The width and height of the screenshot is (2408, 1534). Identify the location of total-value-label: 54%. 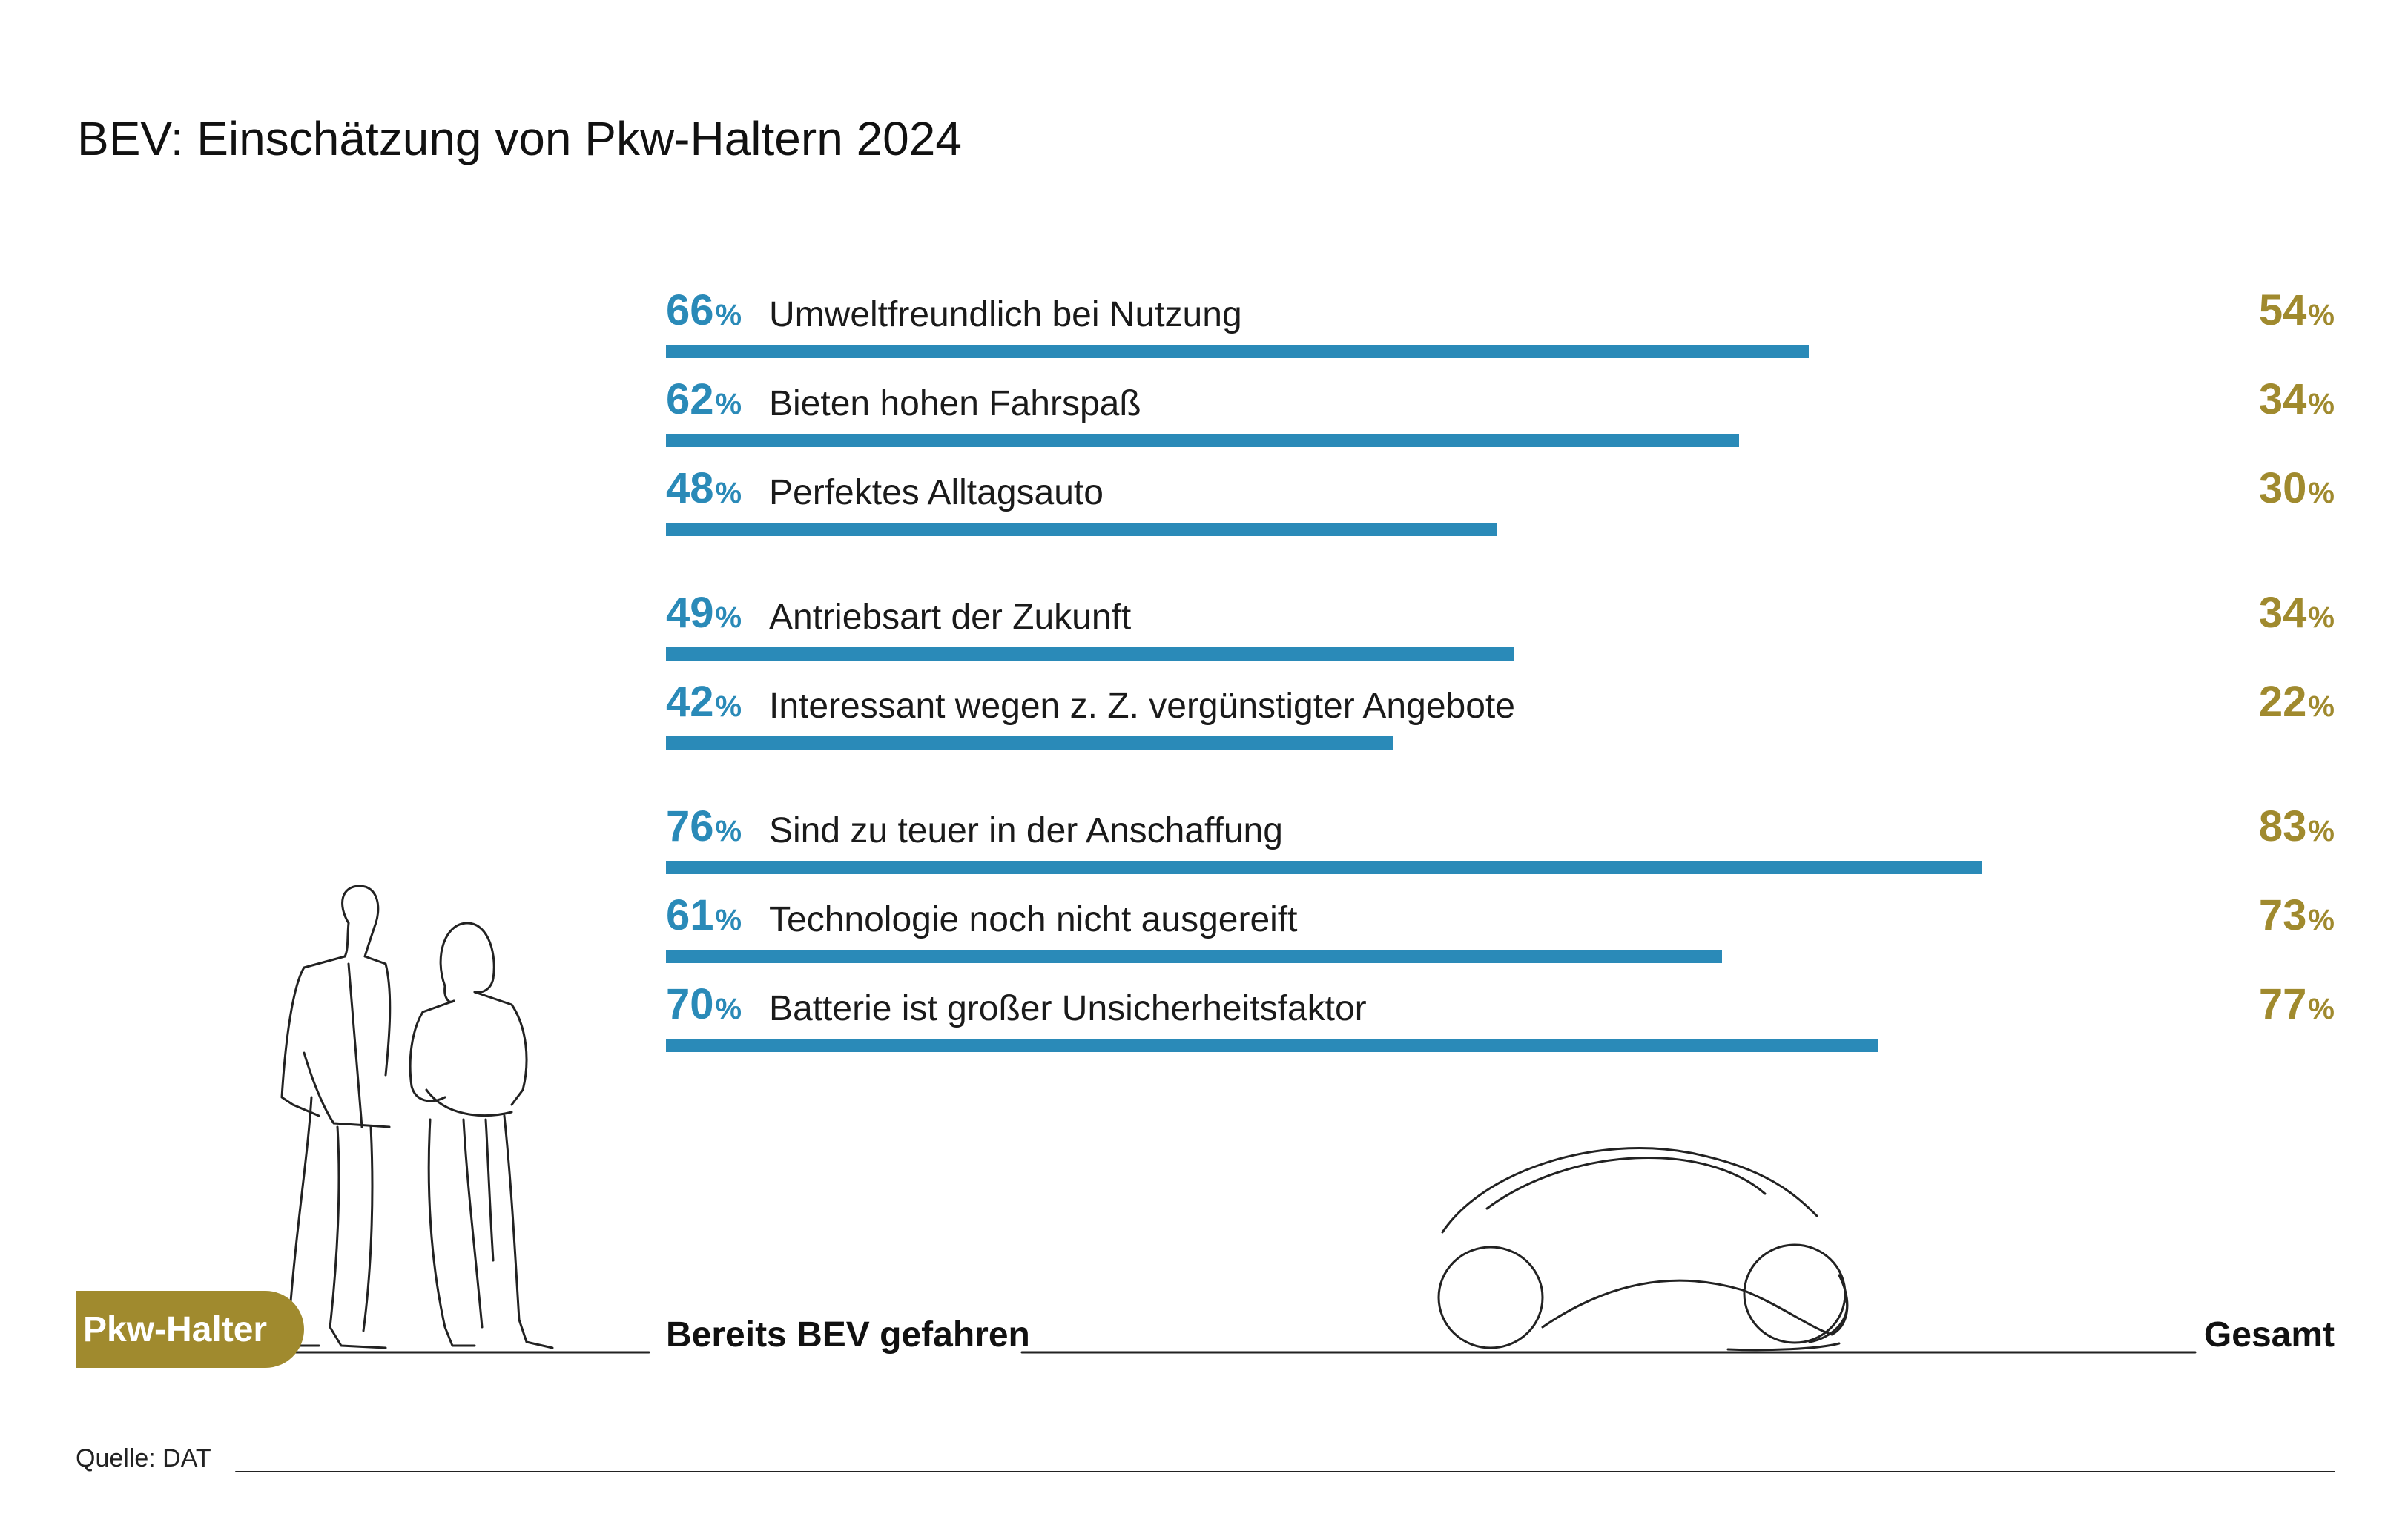
(2297, 310).